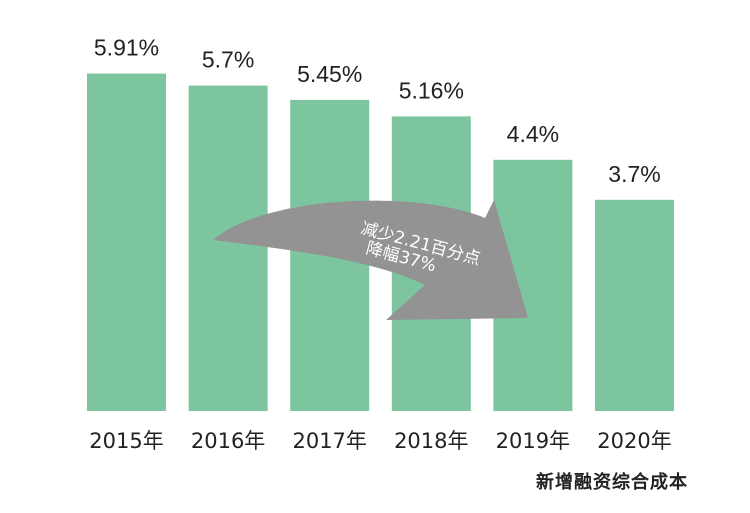 This screenshot has width=750, height=513. What do you see at coordinates (228, 441) in the screenshot?
I see `x-tick-label-1: 2016年` at bounding box center [228, 441].